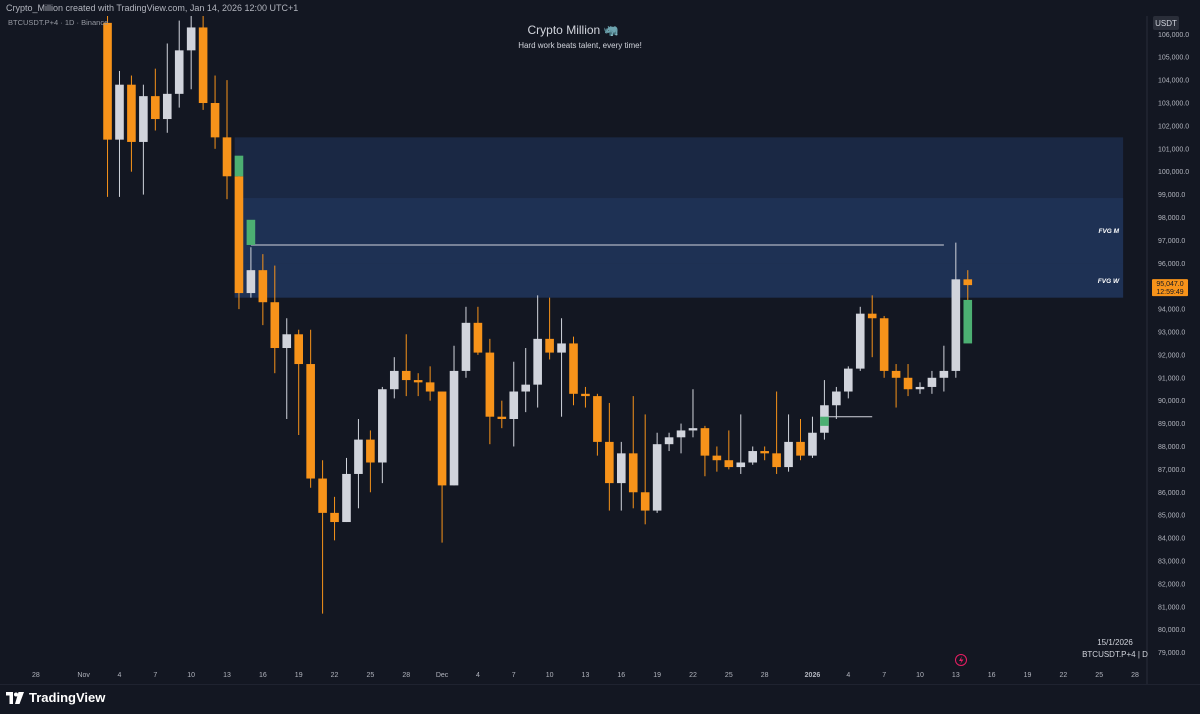  I want to click on tradingview-logo: TradingView, so click(55, 697).